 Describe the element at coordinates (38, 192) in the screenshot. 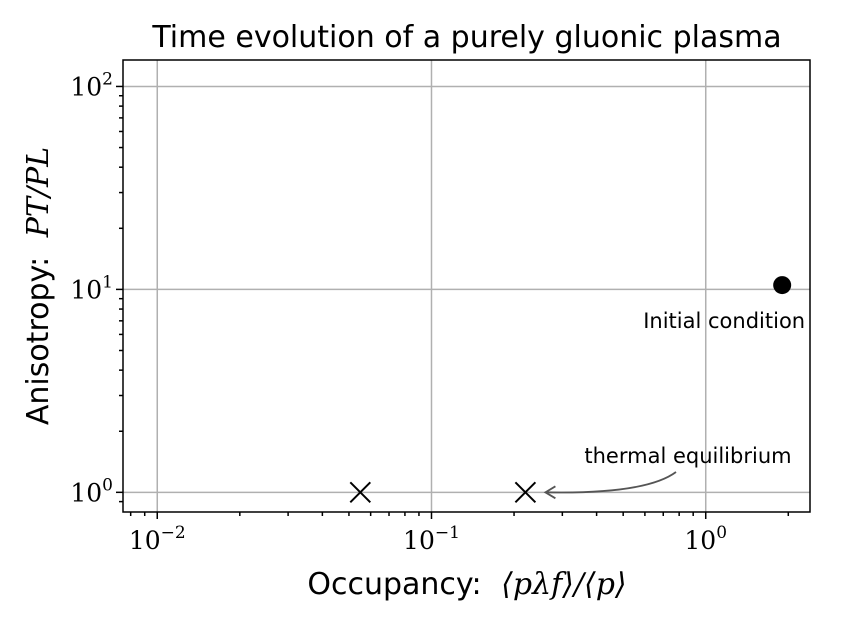

I see `y-axis-label-math: PT/PL` at that location.